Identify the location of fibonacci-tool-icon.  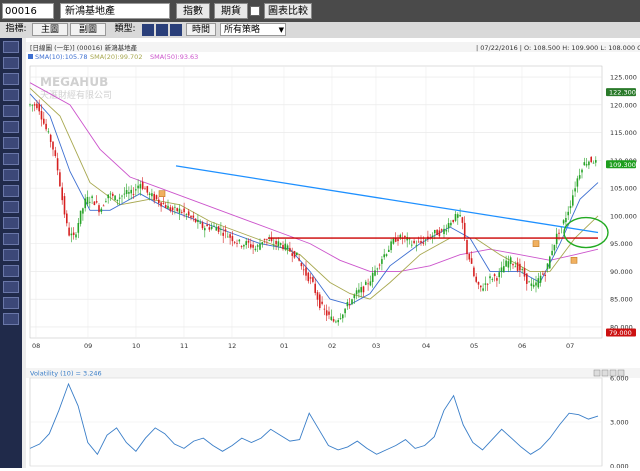
(11, 159).